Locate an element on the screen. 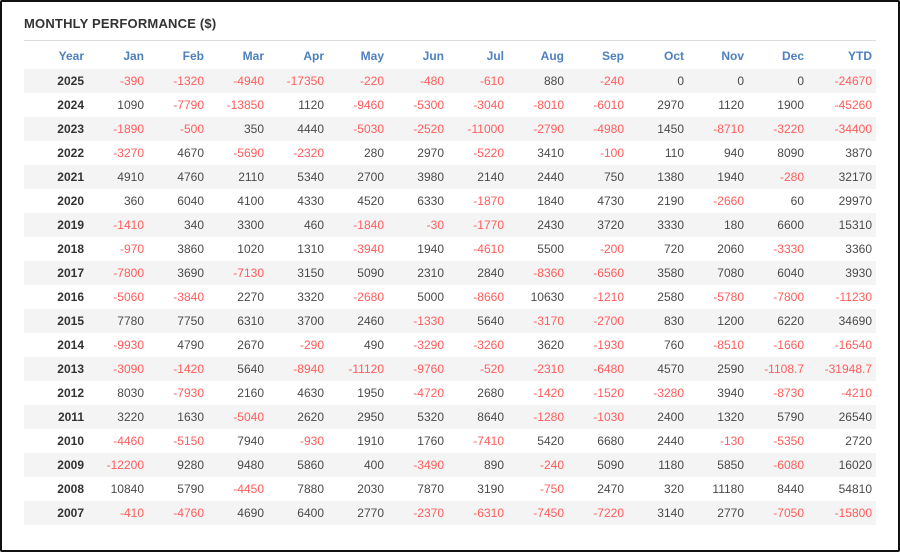 This screenshot has width=900, height=552. value-cell-oct: 830 is located at coordinates (658, 321).